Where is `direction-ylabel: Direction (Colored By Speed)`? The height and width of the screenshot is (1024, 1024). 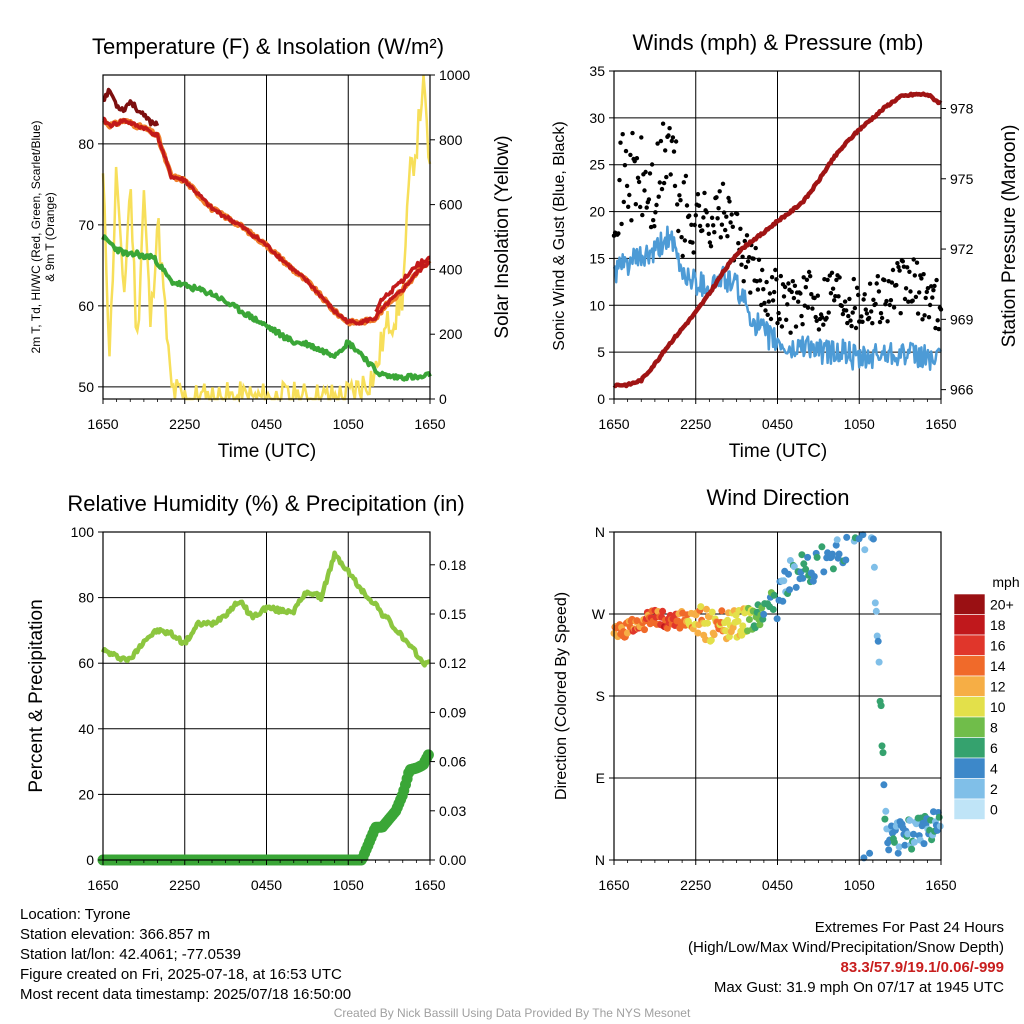 direction-ylabel: Direction (Colored By Speed) is located at coordinates (561, 696).